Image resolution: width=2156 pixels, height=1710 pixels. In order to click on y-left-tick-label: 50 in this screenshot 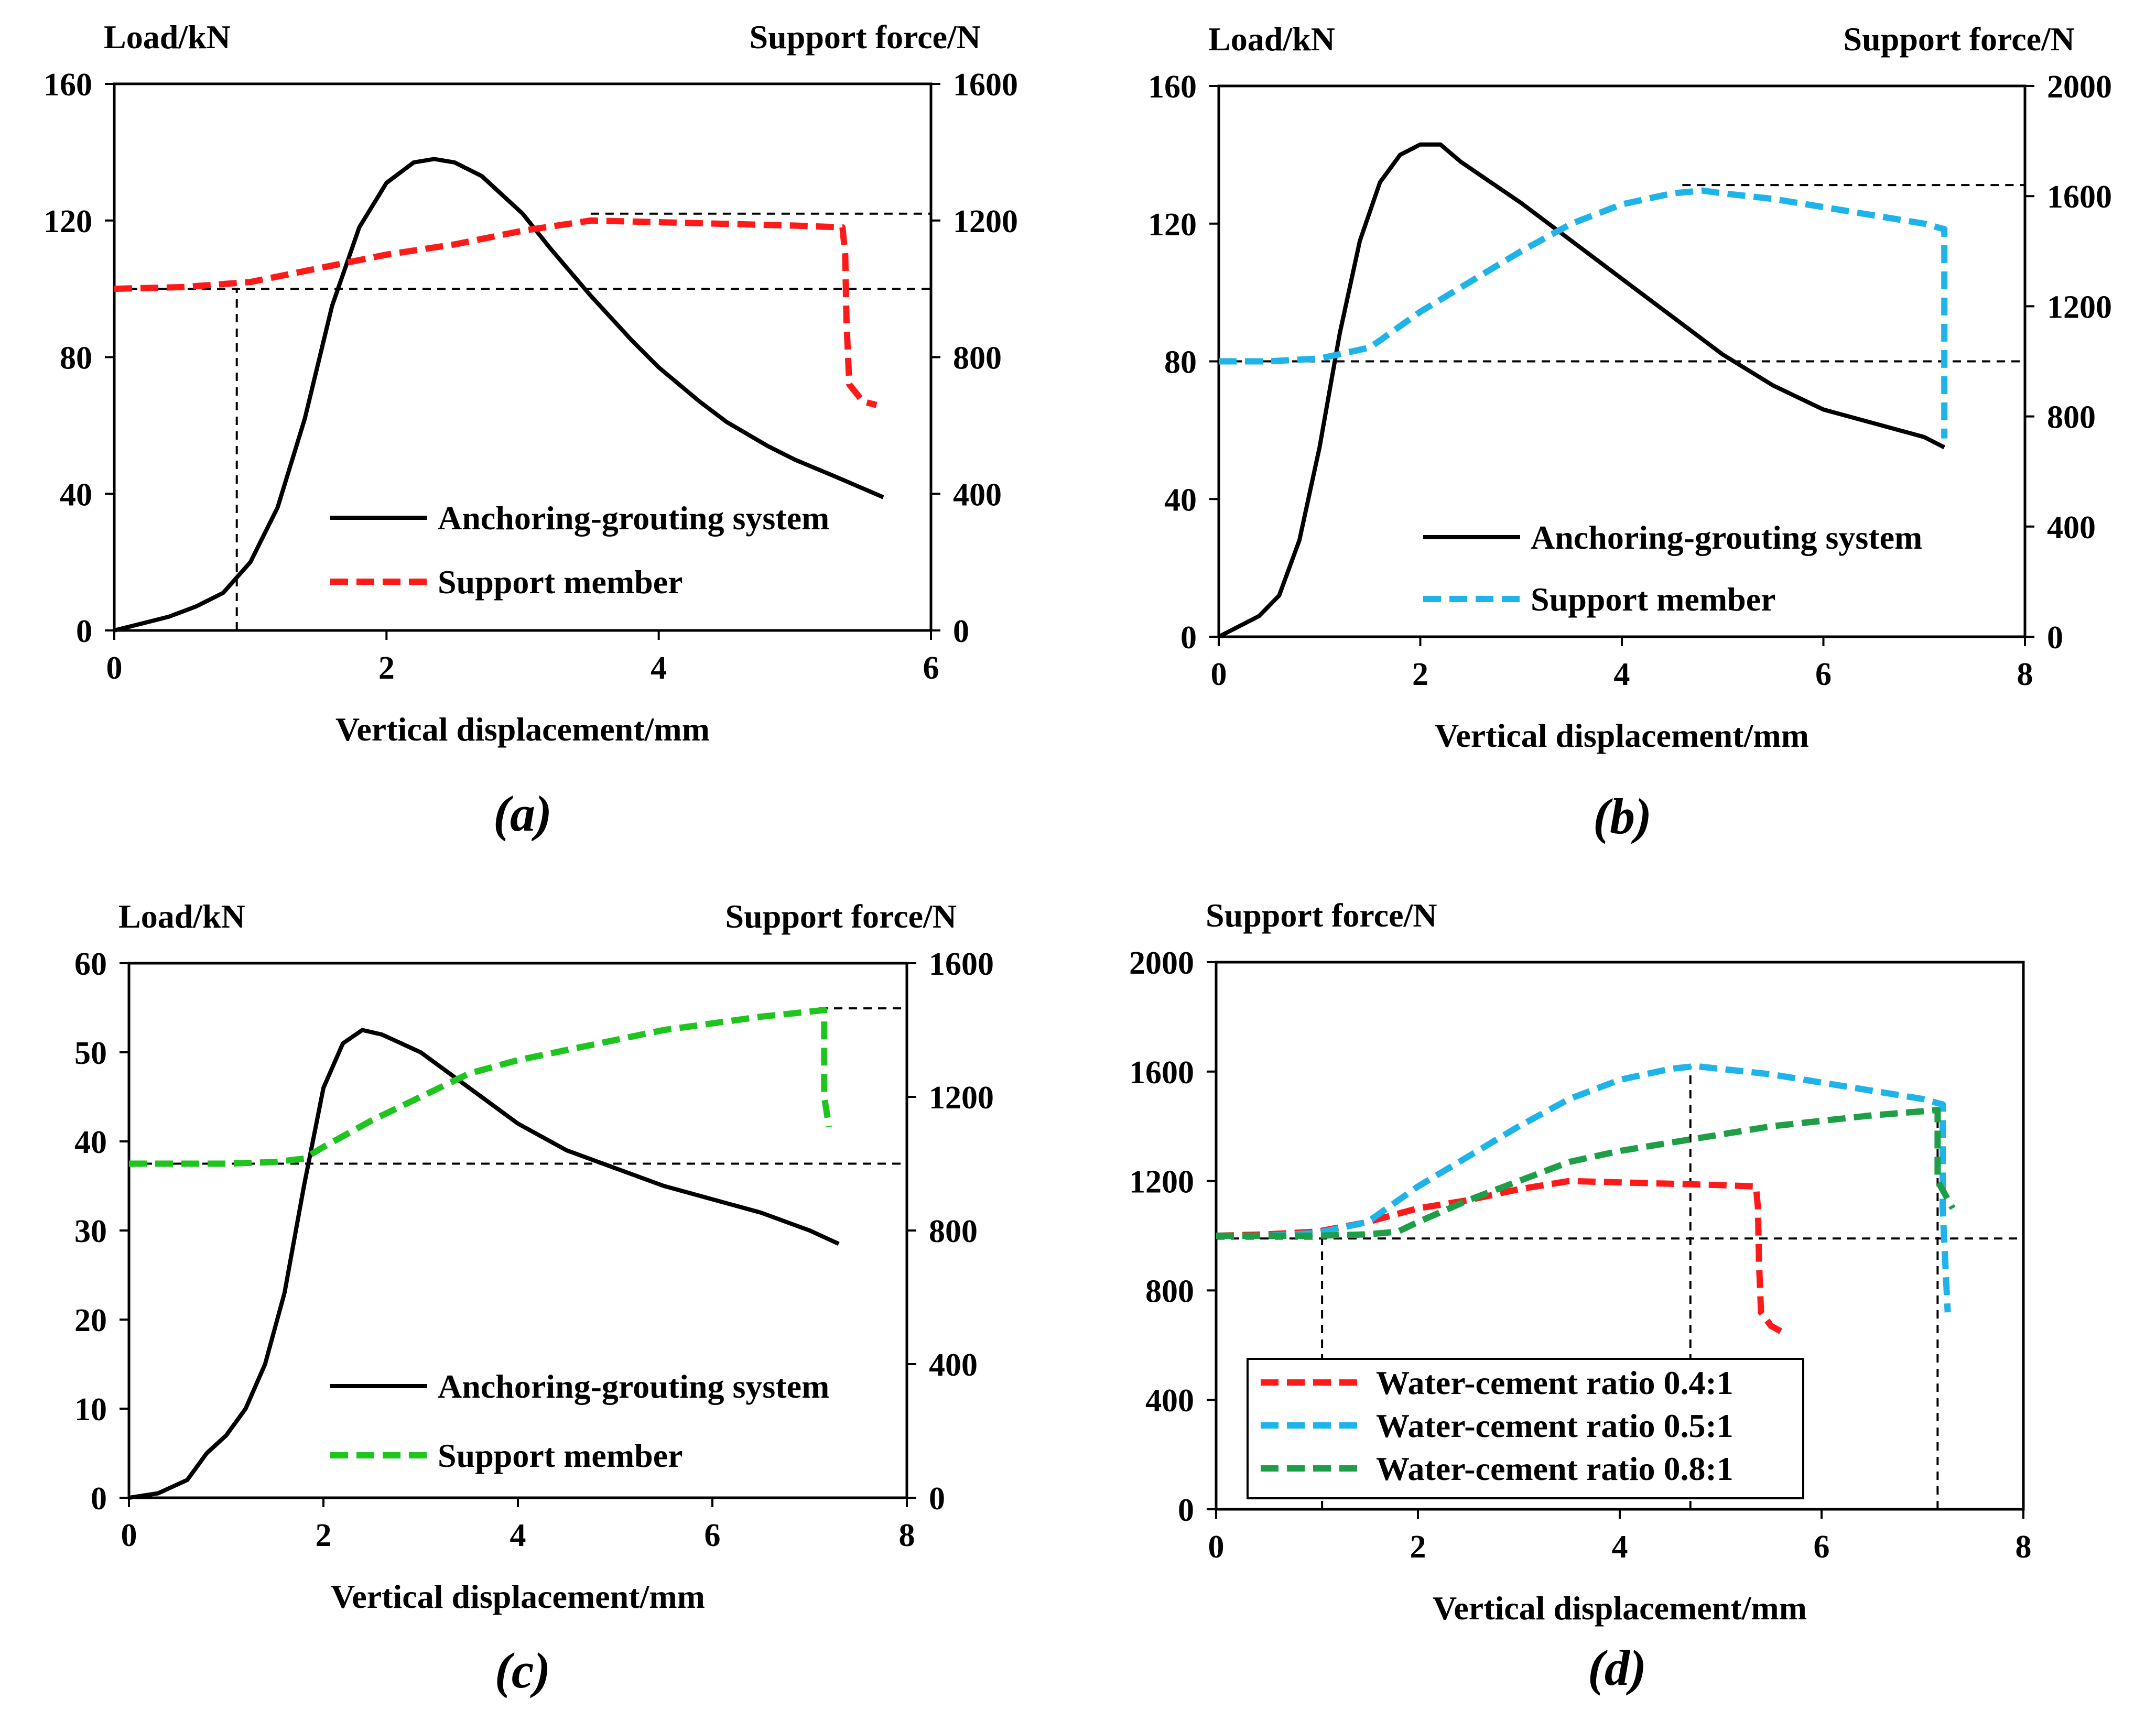, I will do `click(90, 1053)`.